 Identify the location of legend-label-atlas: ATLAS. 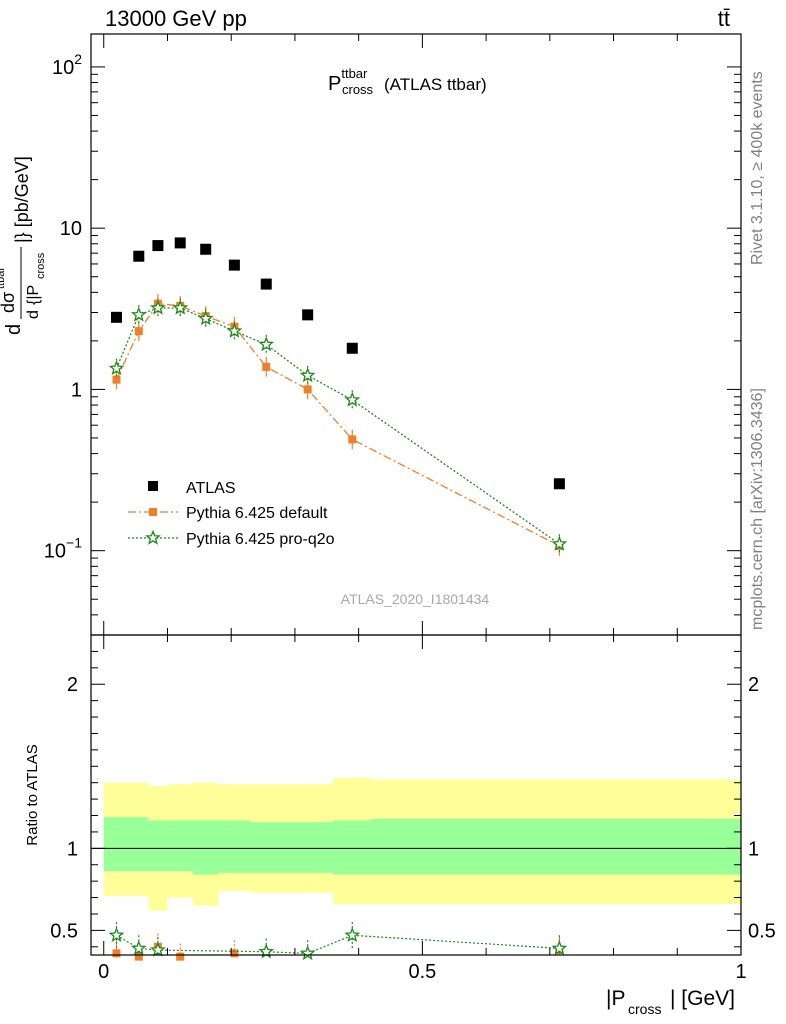
(211, 488).